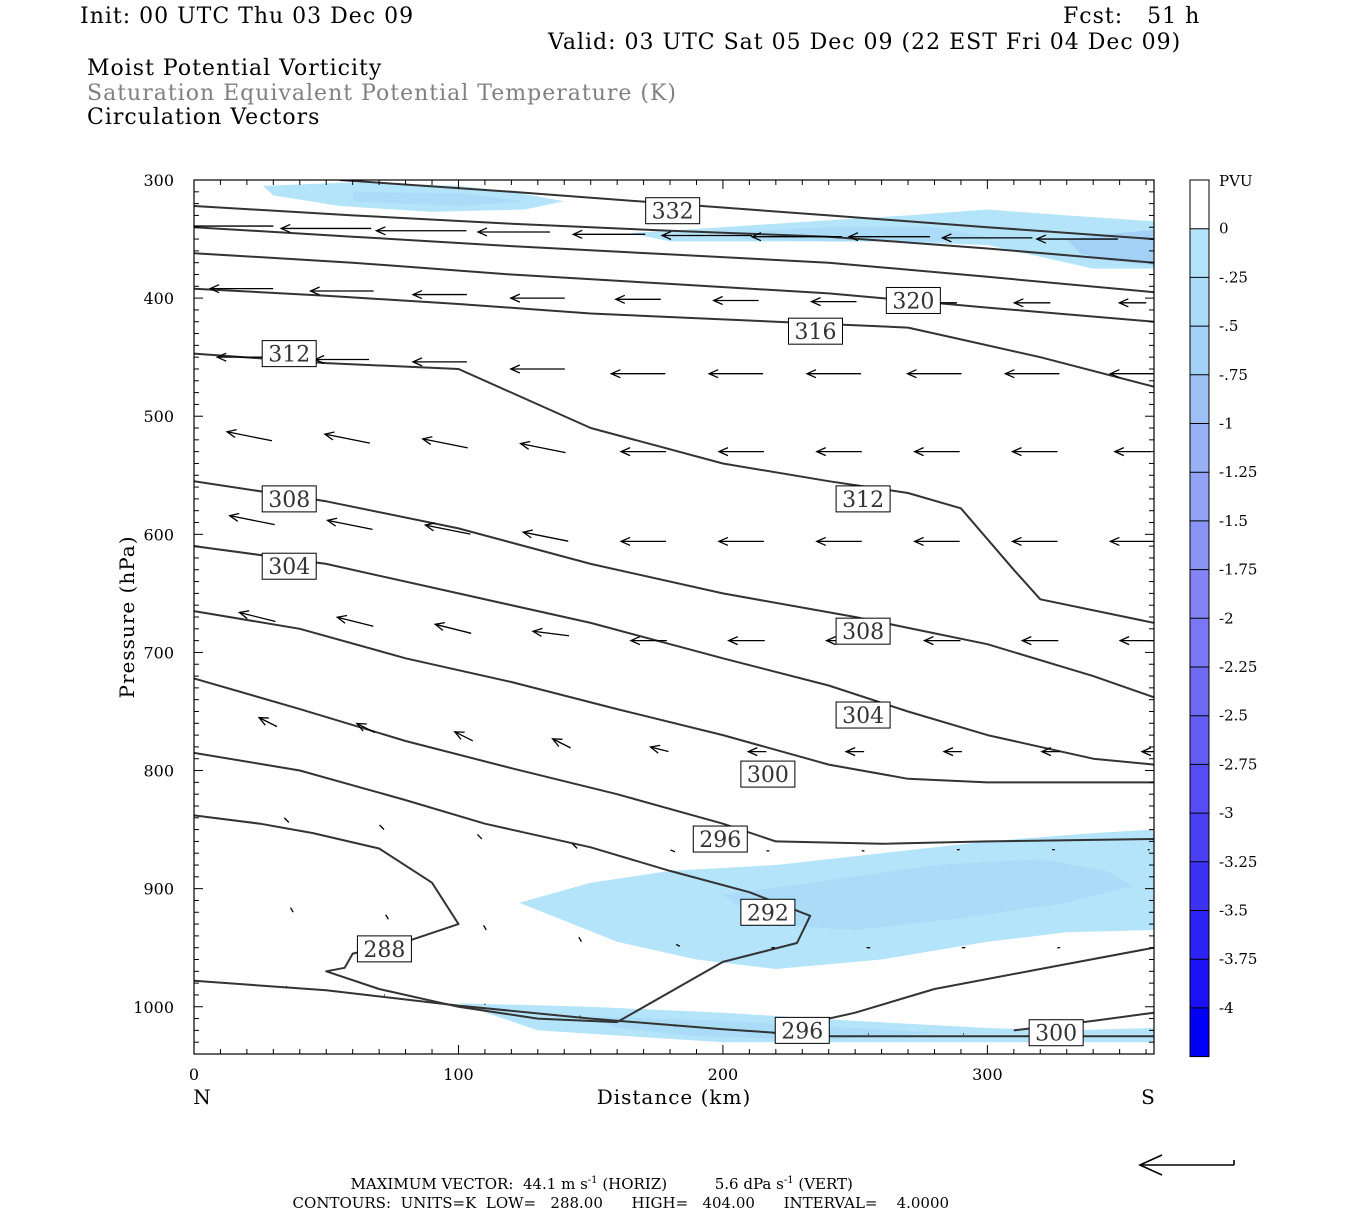 The image size is (1350, 1212). Describe the element at coordinates (749, 1184) in the screenshot. I see `vert-value: 5.6 dPa s` at that location.